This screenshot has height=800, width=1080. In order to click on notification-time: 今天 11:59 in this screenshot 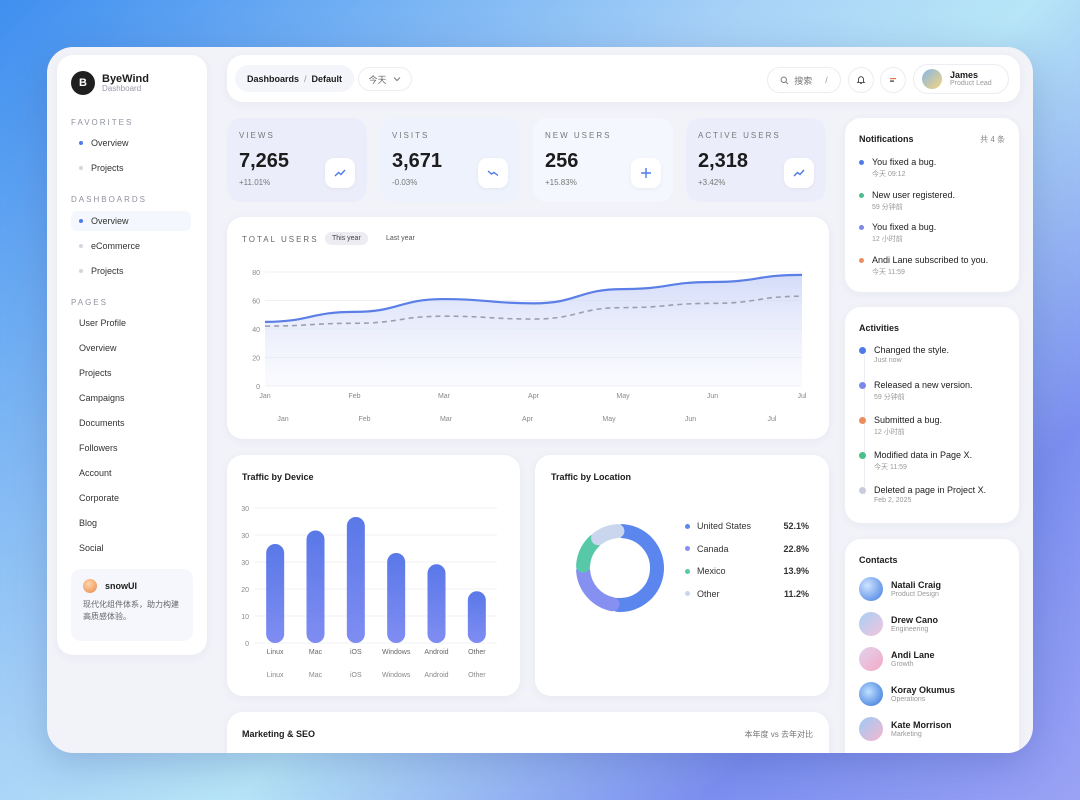, I will do `click(888, 272)`.